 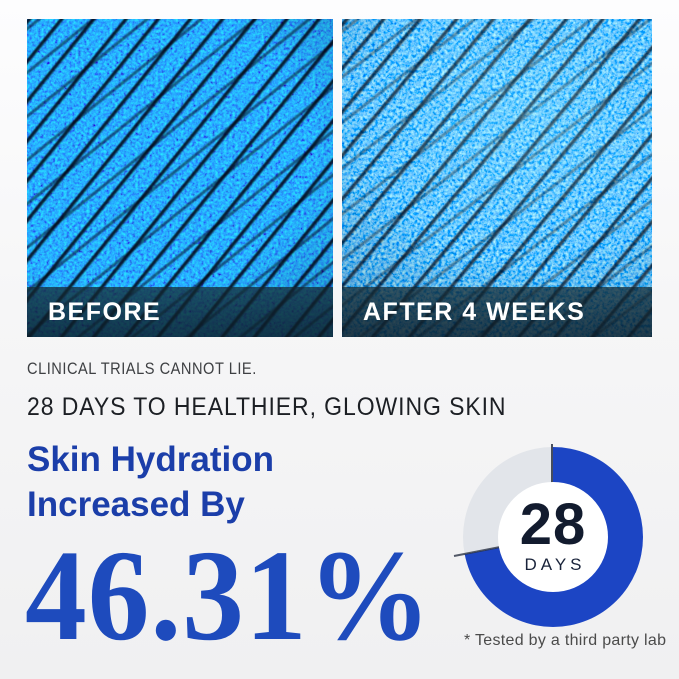 What do you see at coordinates (555, 564) in the screenshot?
I see `donut-center-unit: DAYS` at bounding box center [555, 564].